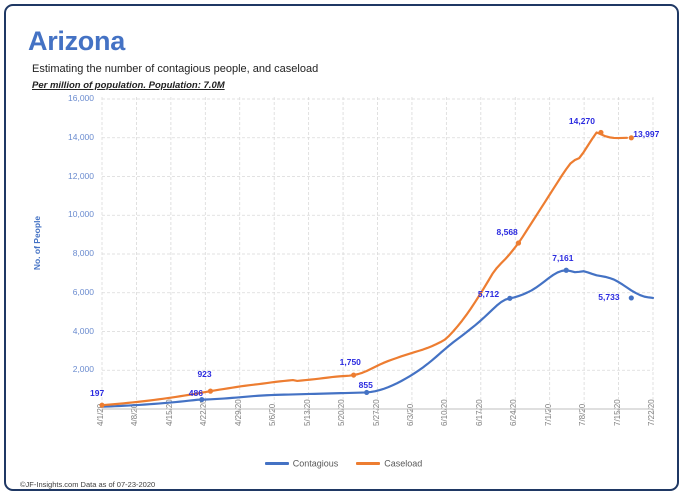 This screenshot has width=685, height=497. What do you see at coordinates (88, 484) in the screenshot?
I see `footer-credit: ©JF-Insights.com Data as of 07-23-2020` at bounding box center [88, 484].